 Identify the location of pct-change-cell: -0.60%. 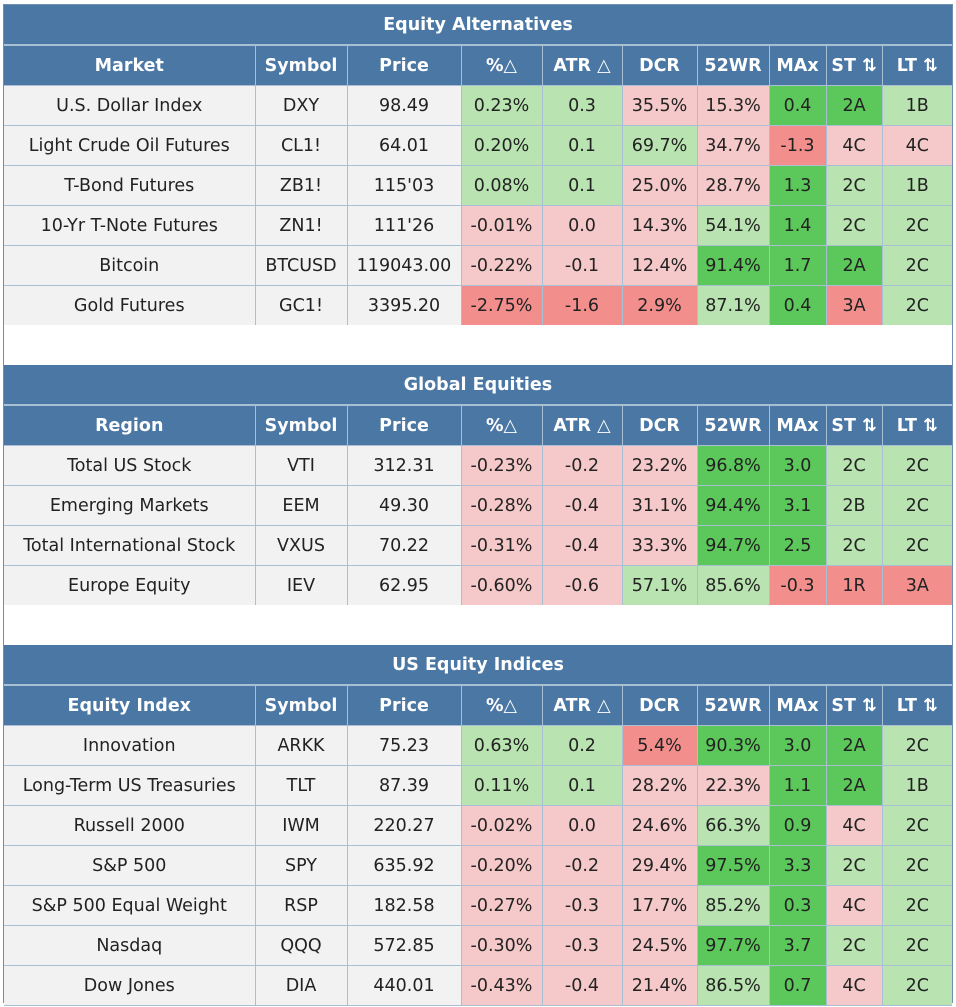
(501, 585).